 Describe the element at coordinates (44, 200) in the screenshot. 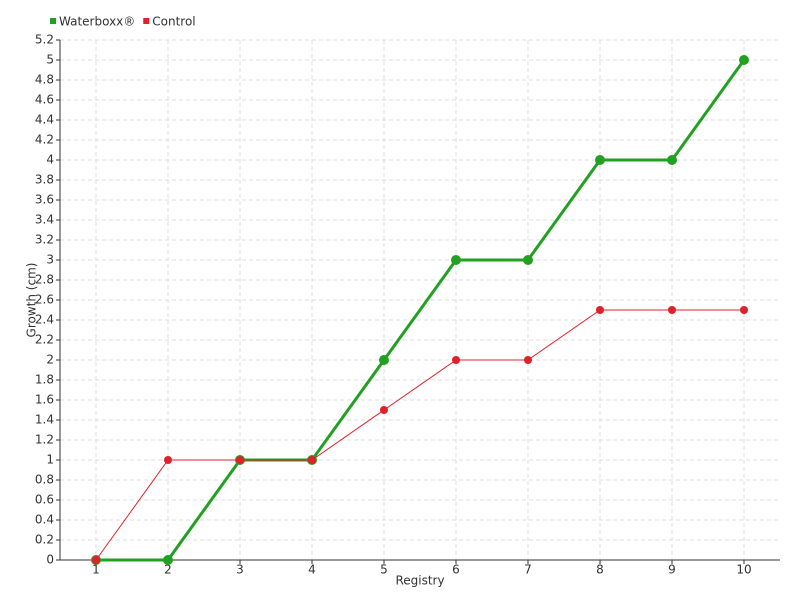

I see `y-tick-label: 3.6` at that location.